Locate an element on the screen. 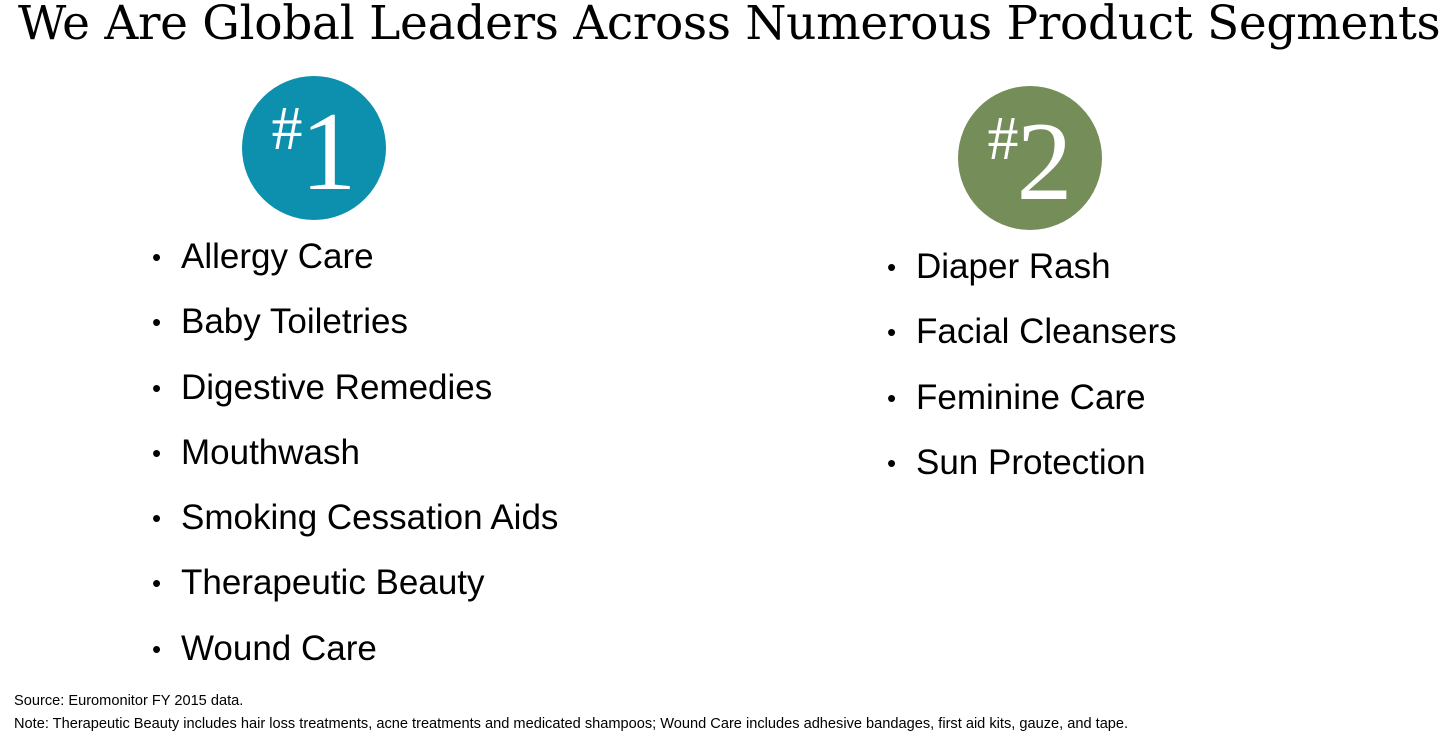 This screenshot has width=1447, height=742. list-item: • Feminine Care is located at coordinates (1032, 410).